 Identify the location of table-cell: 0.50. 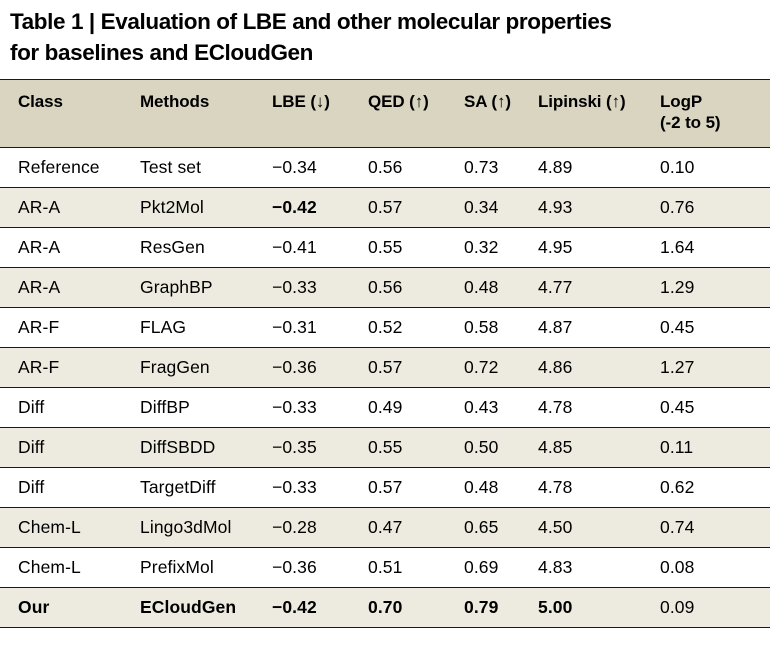
(481, 447).